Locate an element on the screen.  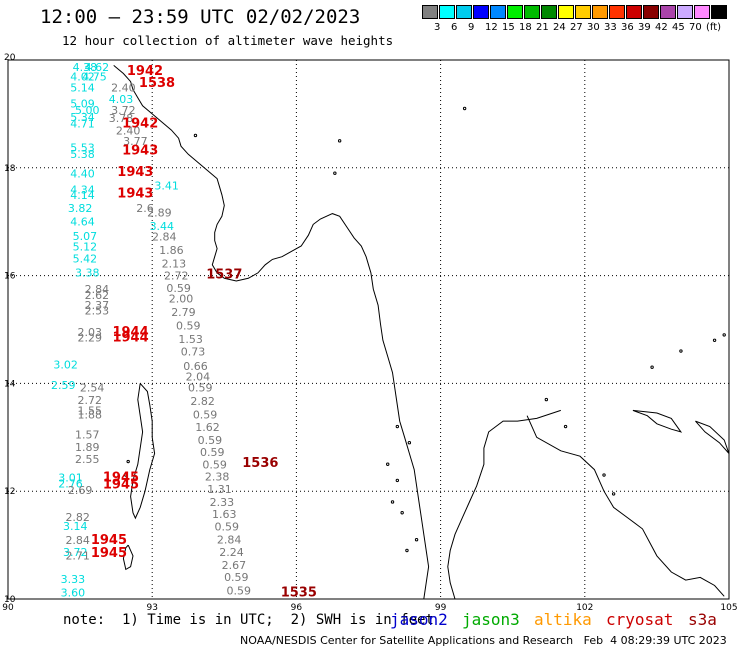
wave-label-gray: 1.31 is located at coordinates (219, 489).